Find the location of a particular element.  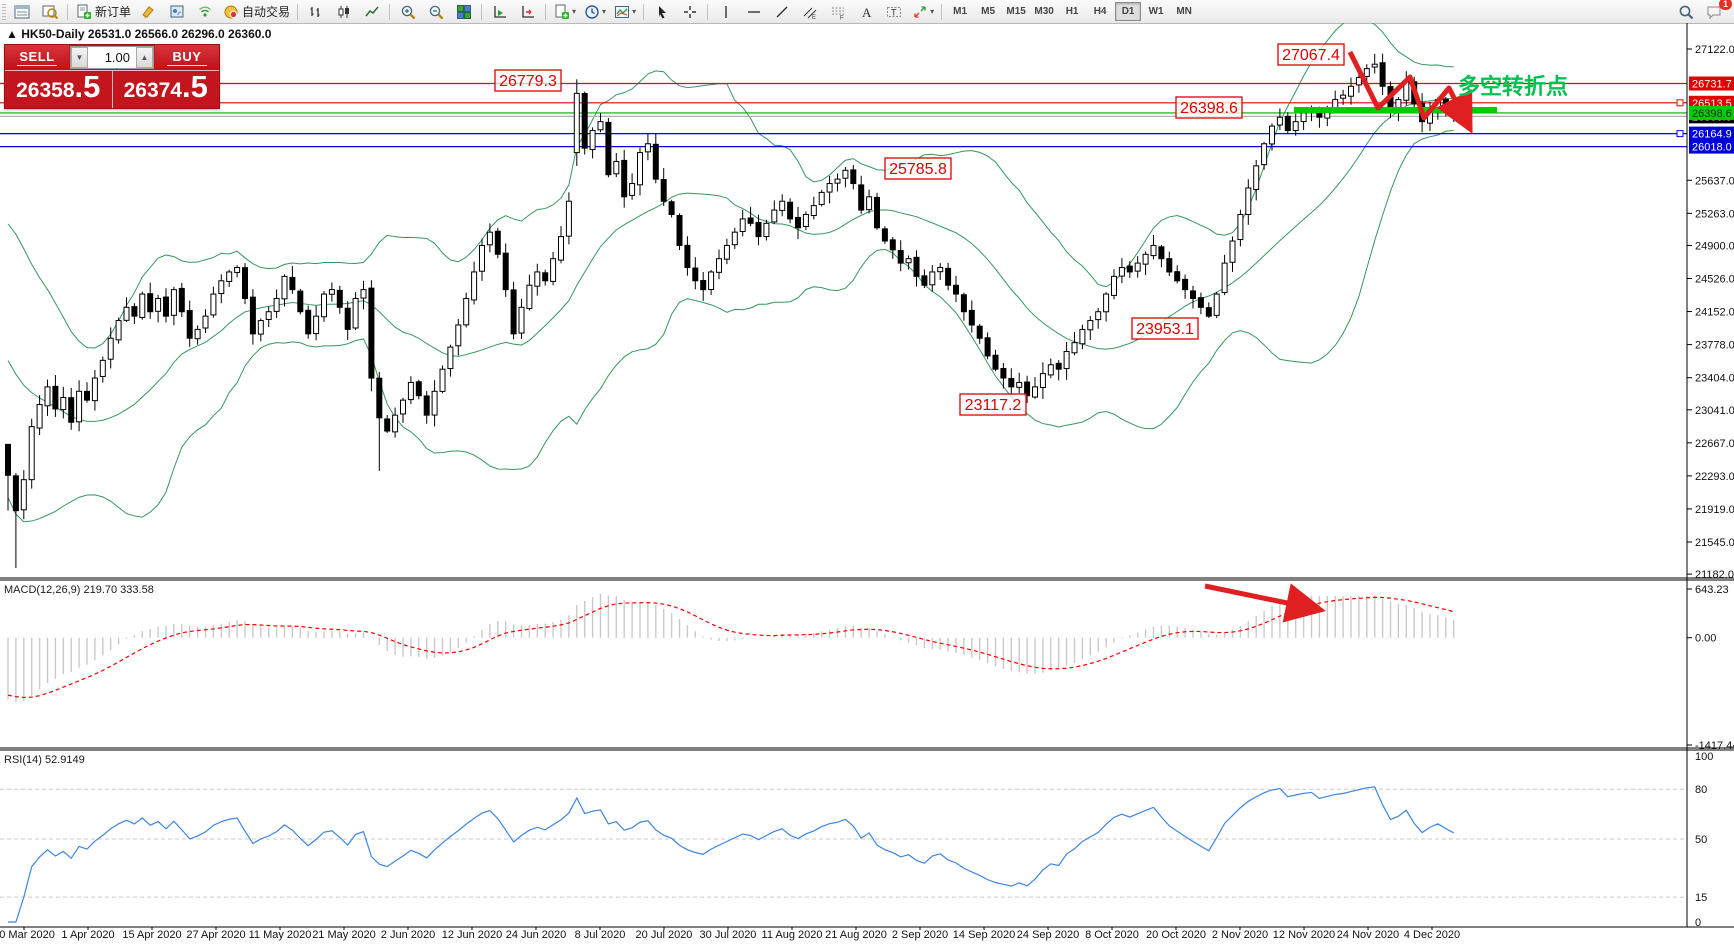

timeframe-mn: MN is located at coordinates (1184, 11).